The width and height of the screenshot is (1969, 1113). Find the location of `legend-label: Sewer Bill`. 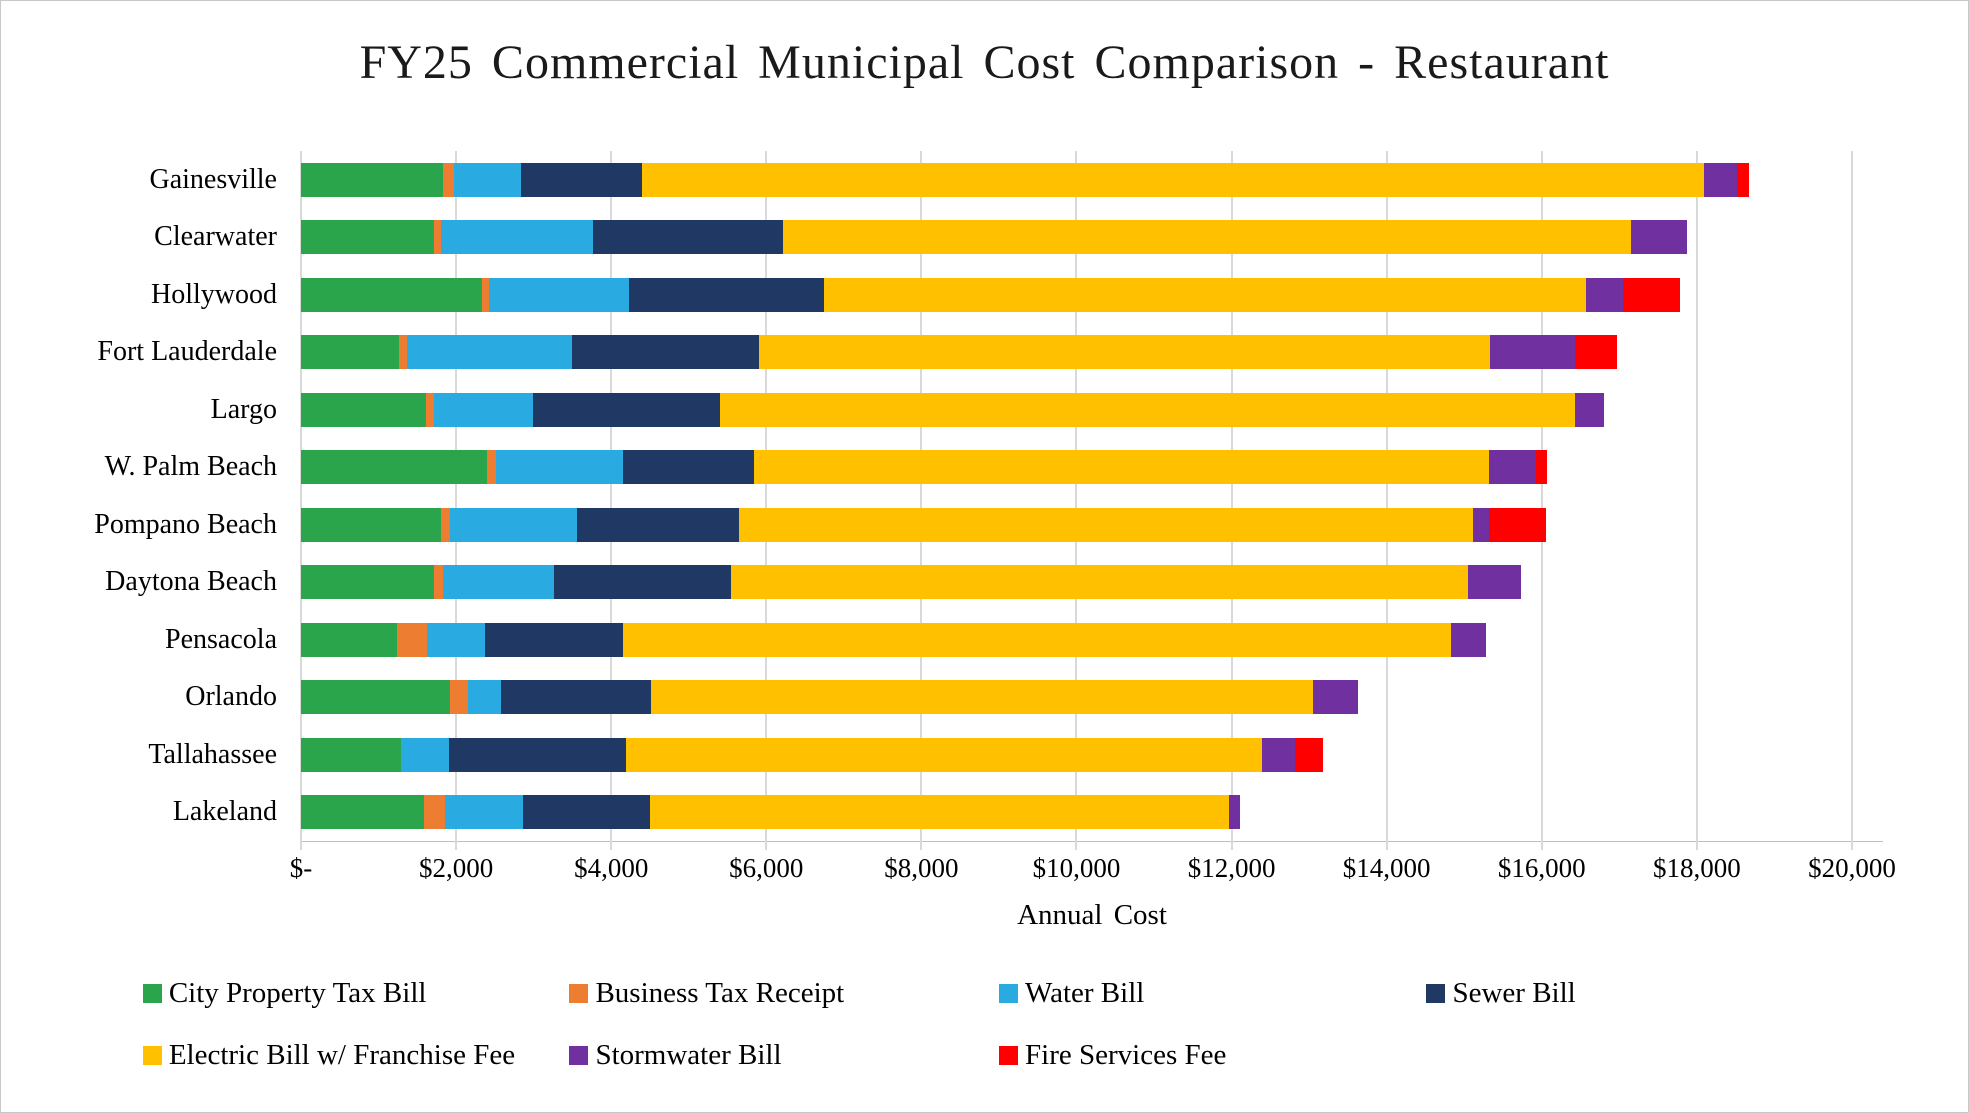

legend-label: Sewer Bill is located at coordinates (1514, 993).